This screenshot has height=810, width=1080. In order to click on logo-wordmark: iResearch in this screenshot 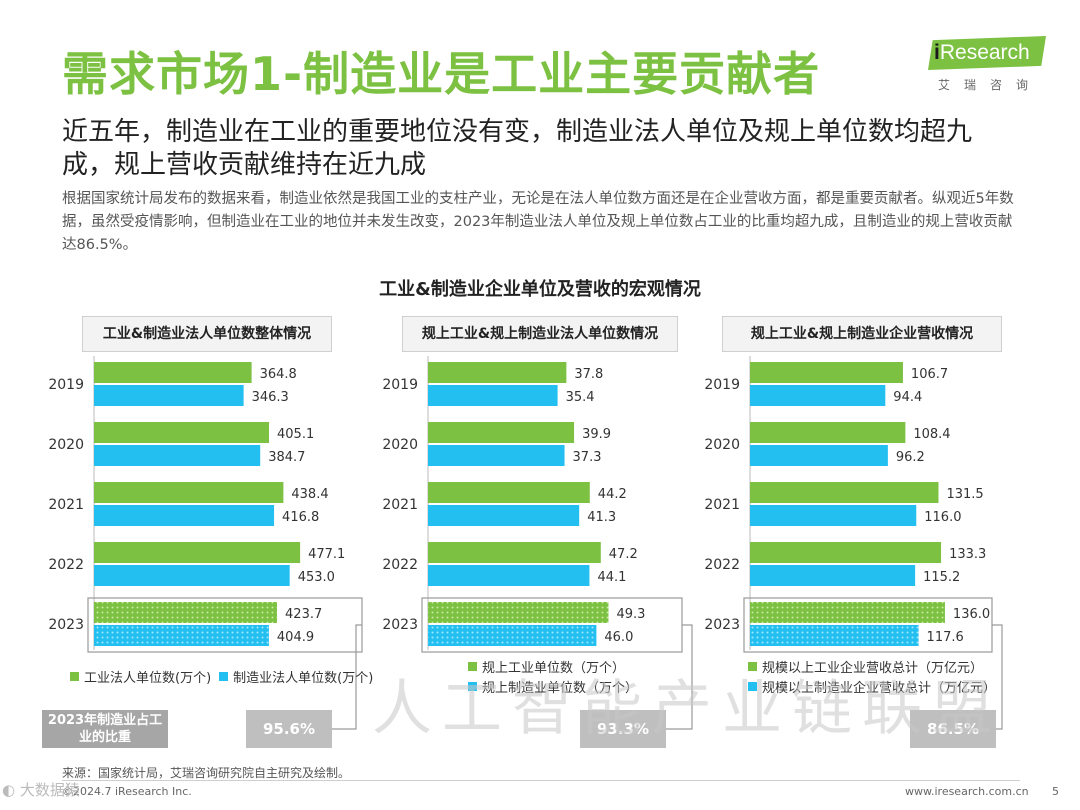, I will do `click(982, 53)`.